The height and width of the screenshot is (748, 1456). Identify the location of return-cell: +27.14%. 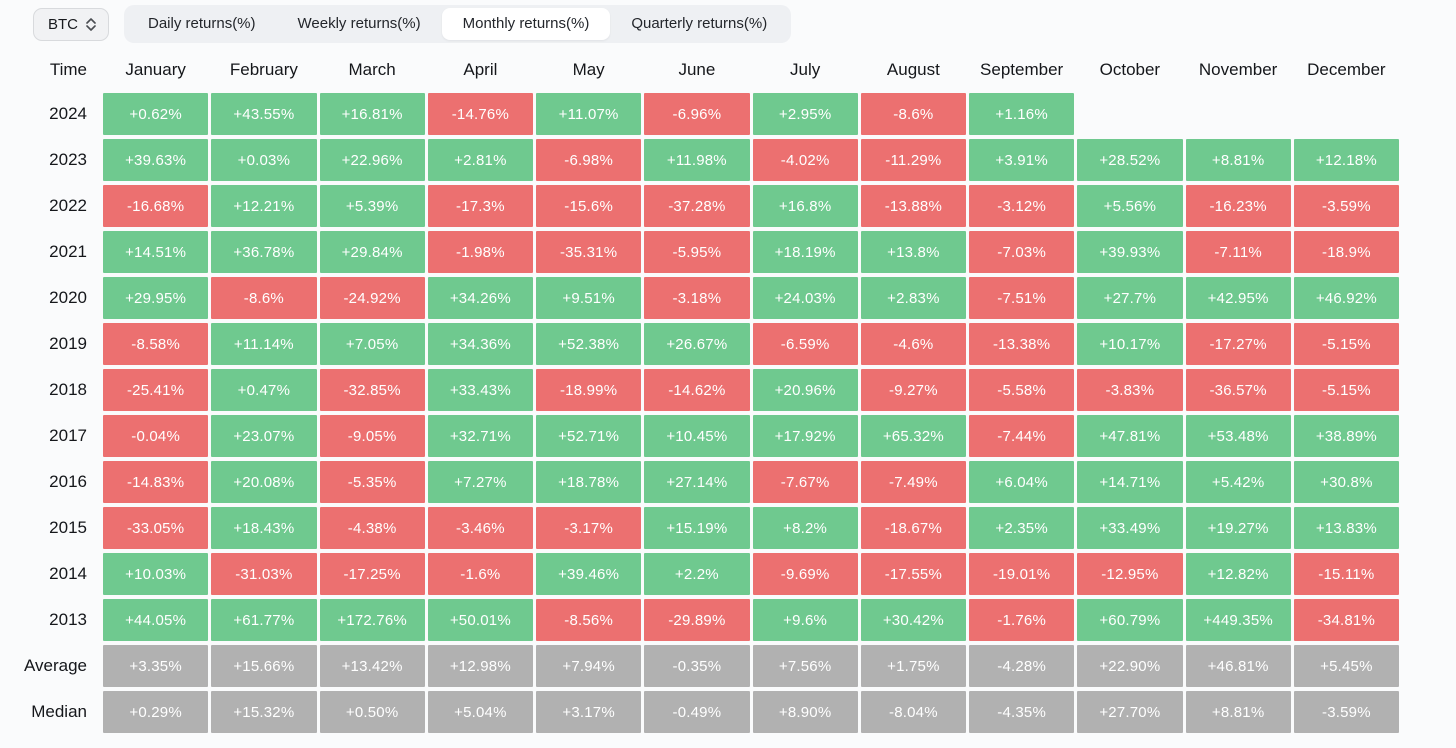
(697, 482).